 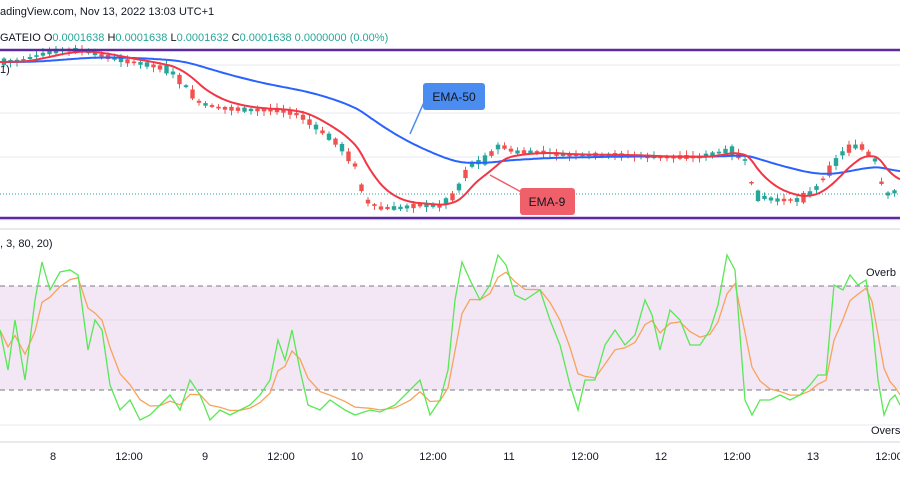 I want to click on main-pane-tag: 1), so click(x=5, y=70).